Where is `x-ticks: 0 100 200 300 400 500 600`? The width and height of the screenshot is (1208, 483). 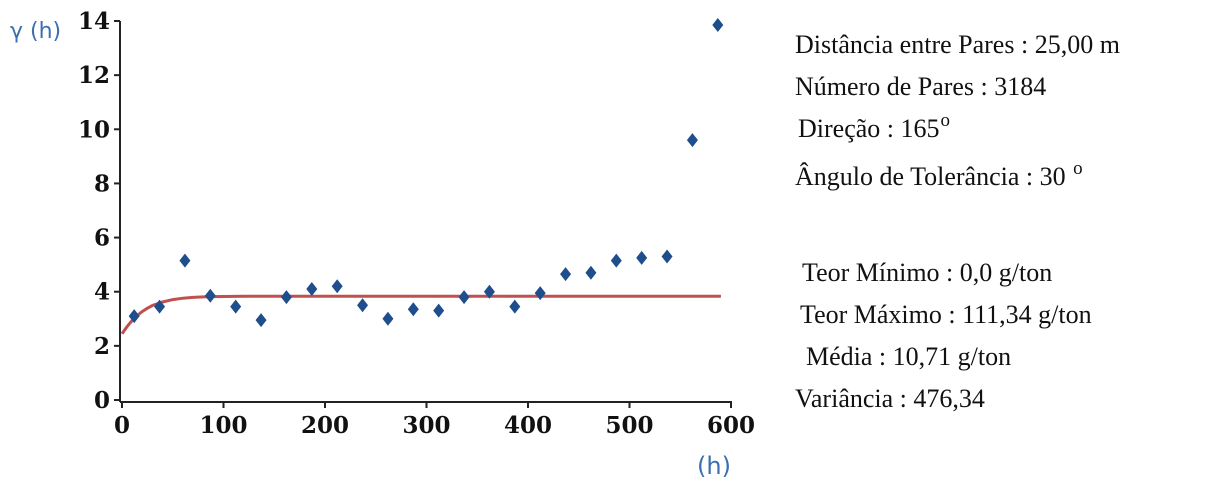
x-ticks: 0 100 200 300 400 500 600 is located at coordinates (434, 420).